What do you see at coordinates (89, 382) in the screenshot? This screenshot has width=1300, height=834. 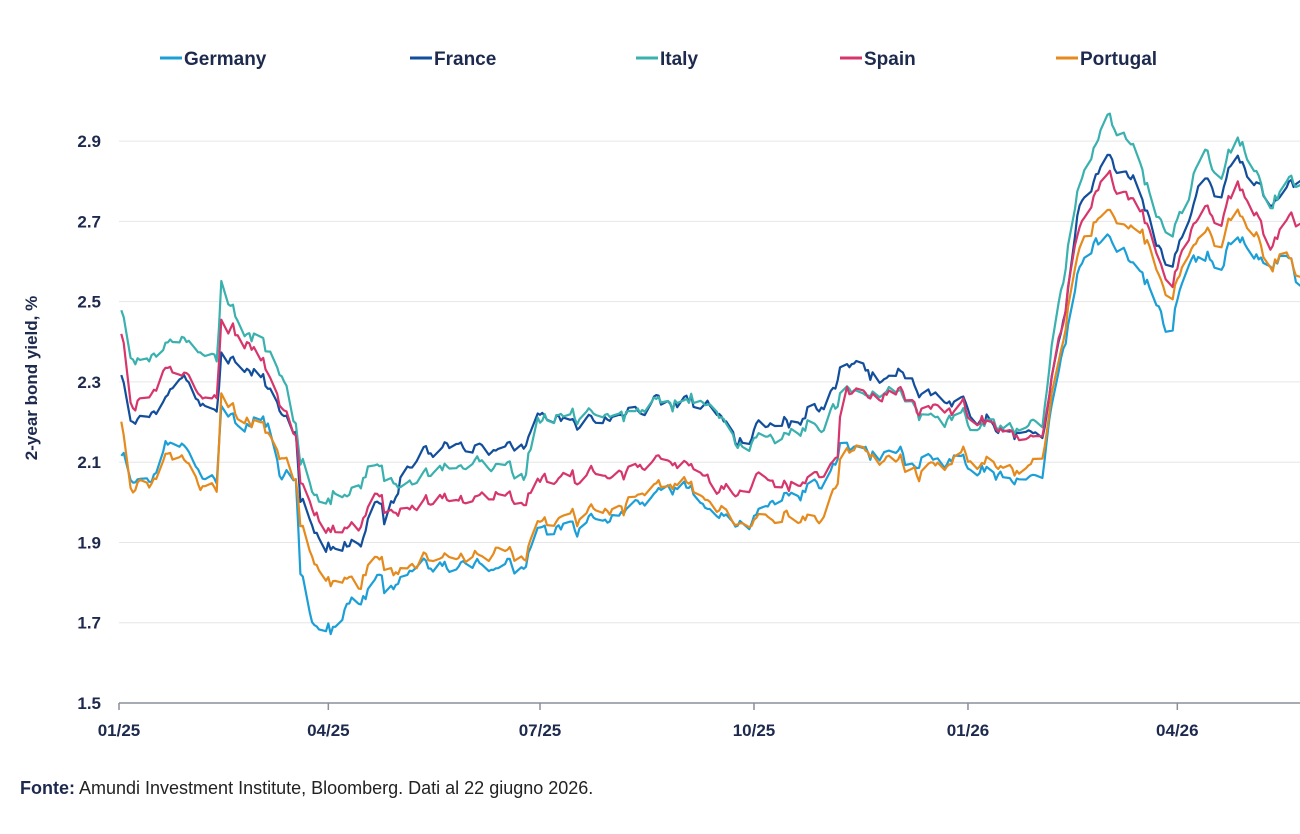 I see `y-tick-label: 2.3` at bounding box center [89, 382].